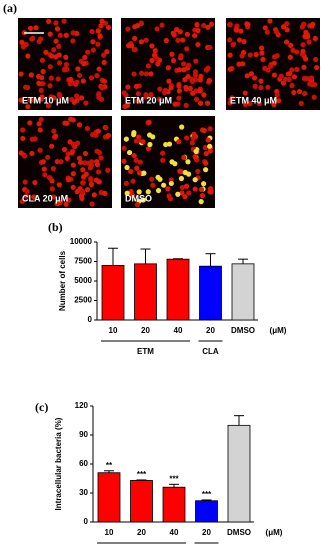  Describe the element at coordinates (243, 330) in the screenshot. I see `x-tick-label: DMSO` at that location.